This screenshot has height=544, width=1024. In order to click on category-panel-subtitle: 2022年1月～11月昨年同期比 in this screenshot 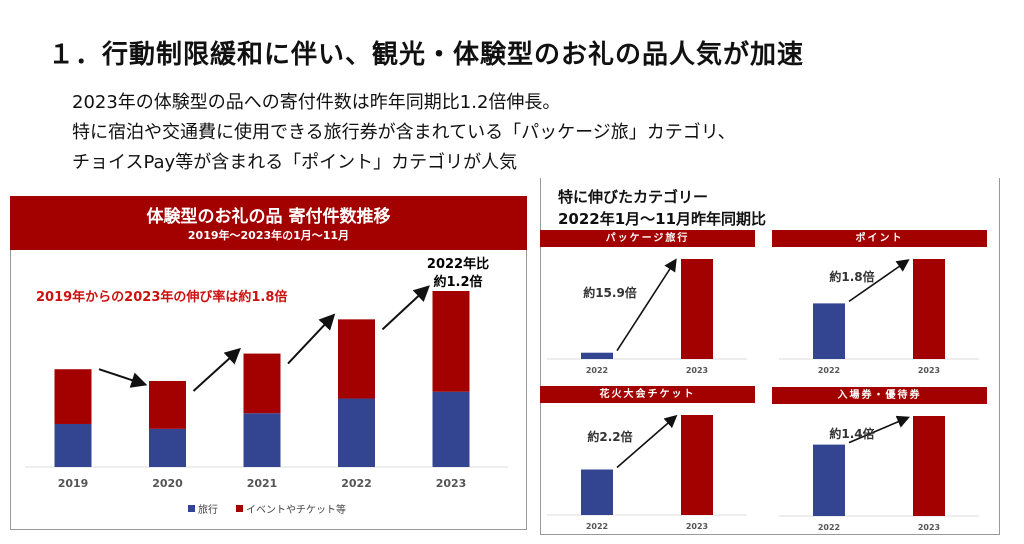, I will do `click(662, 219)`.